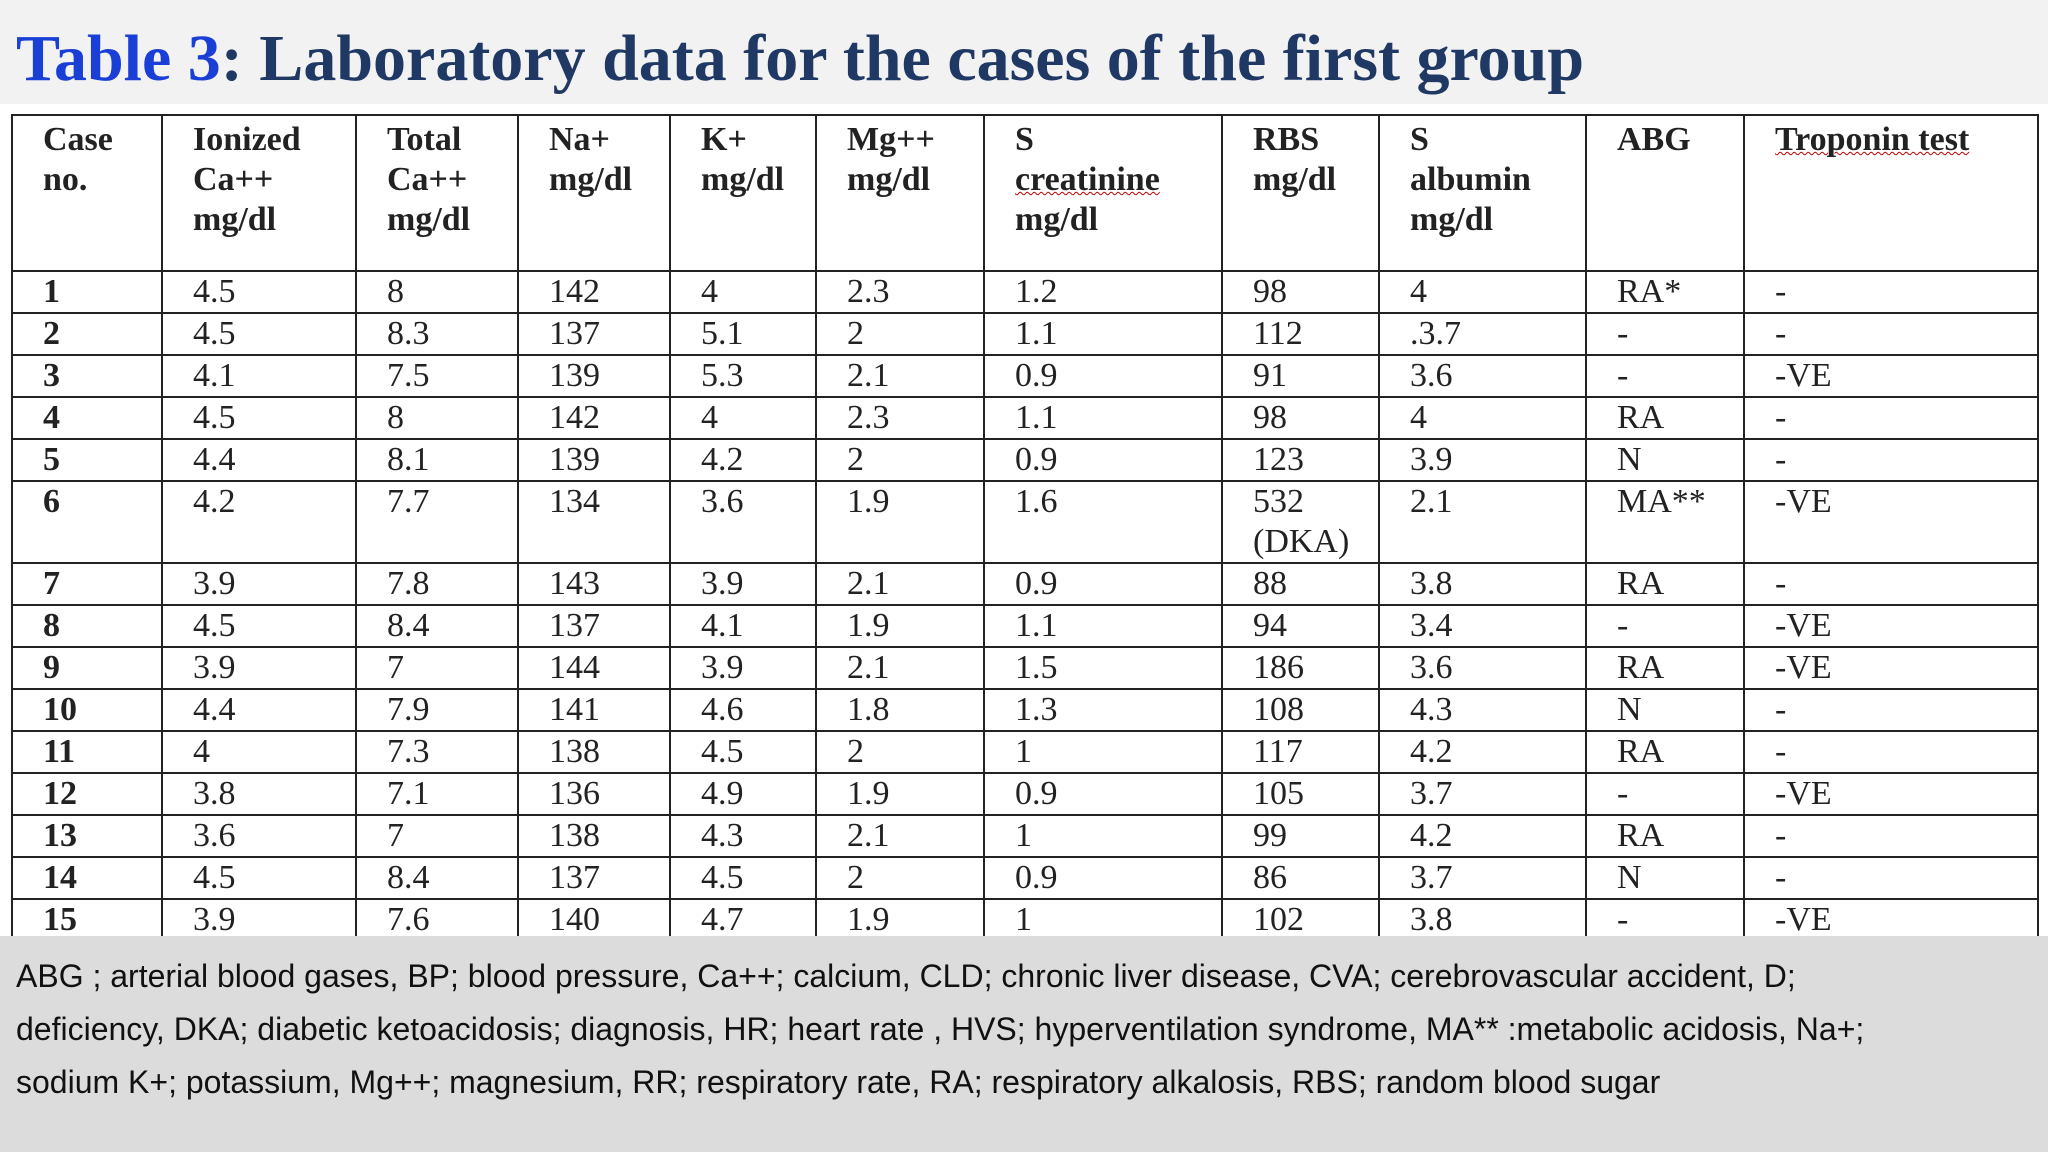 The width and height of the screenshot is (2048, 1152). Describe the element at coordinates (1103, 917) in the screenshot. I see `table-cell: 1` at that location.